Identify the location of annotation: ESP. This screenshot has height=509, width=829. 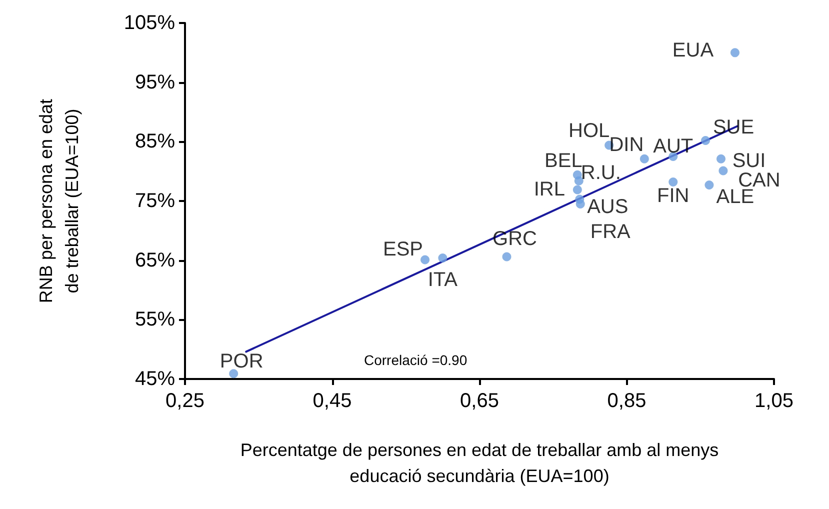
(403, 249).